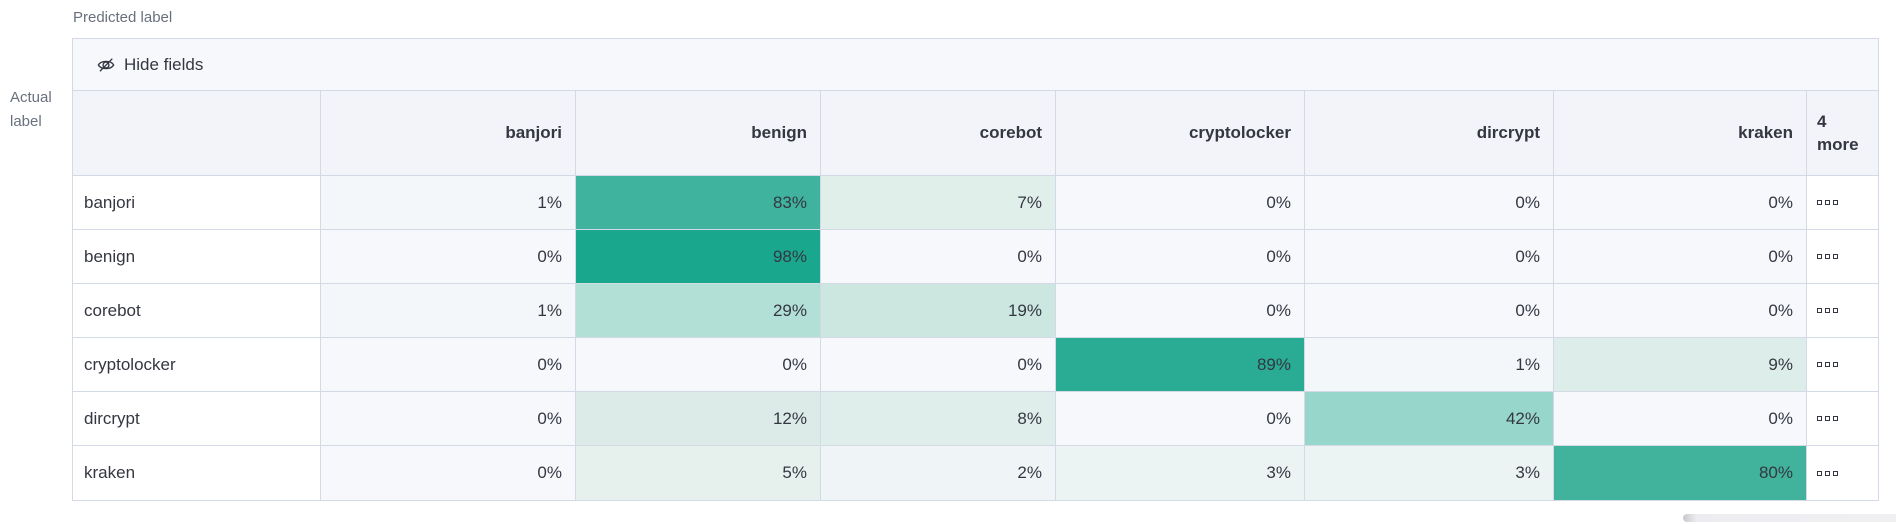 The width and height of the screenshot is (1896, 524). What do you see at coordinates (1180, 133) in the screenshot?
I see `column-header-cryptolocker: cryptolocker` at bounding box center [1180, 133].